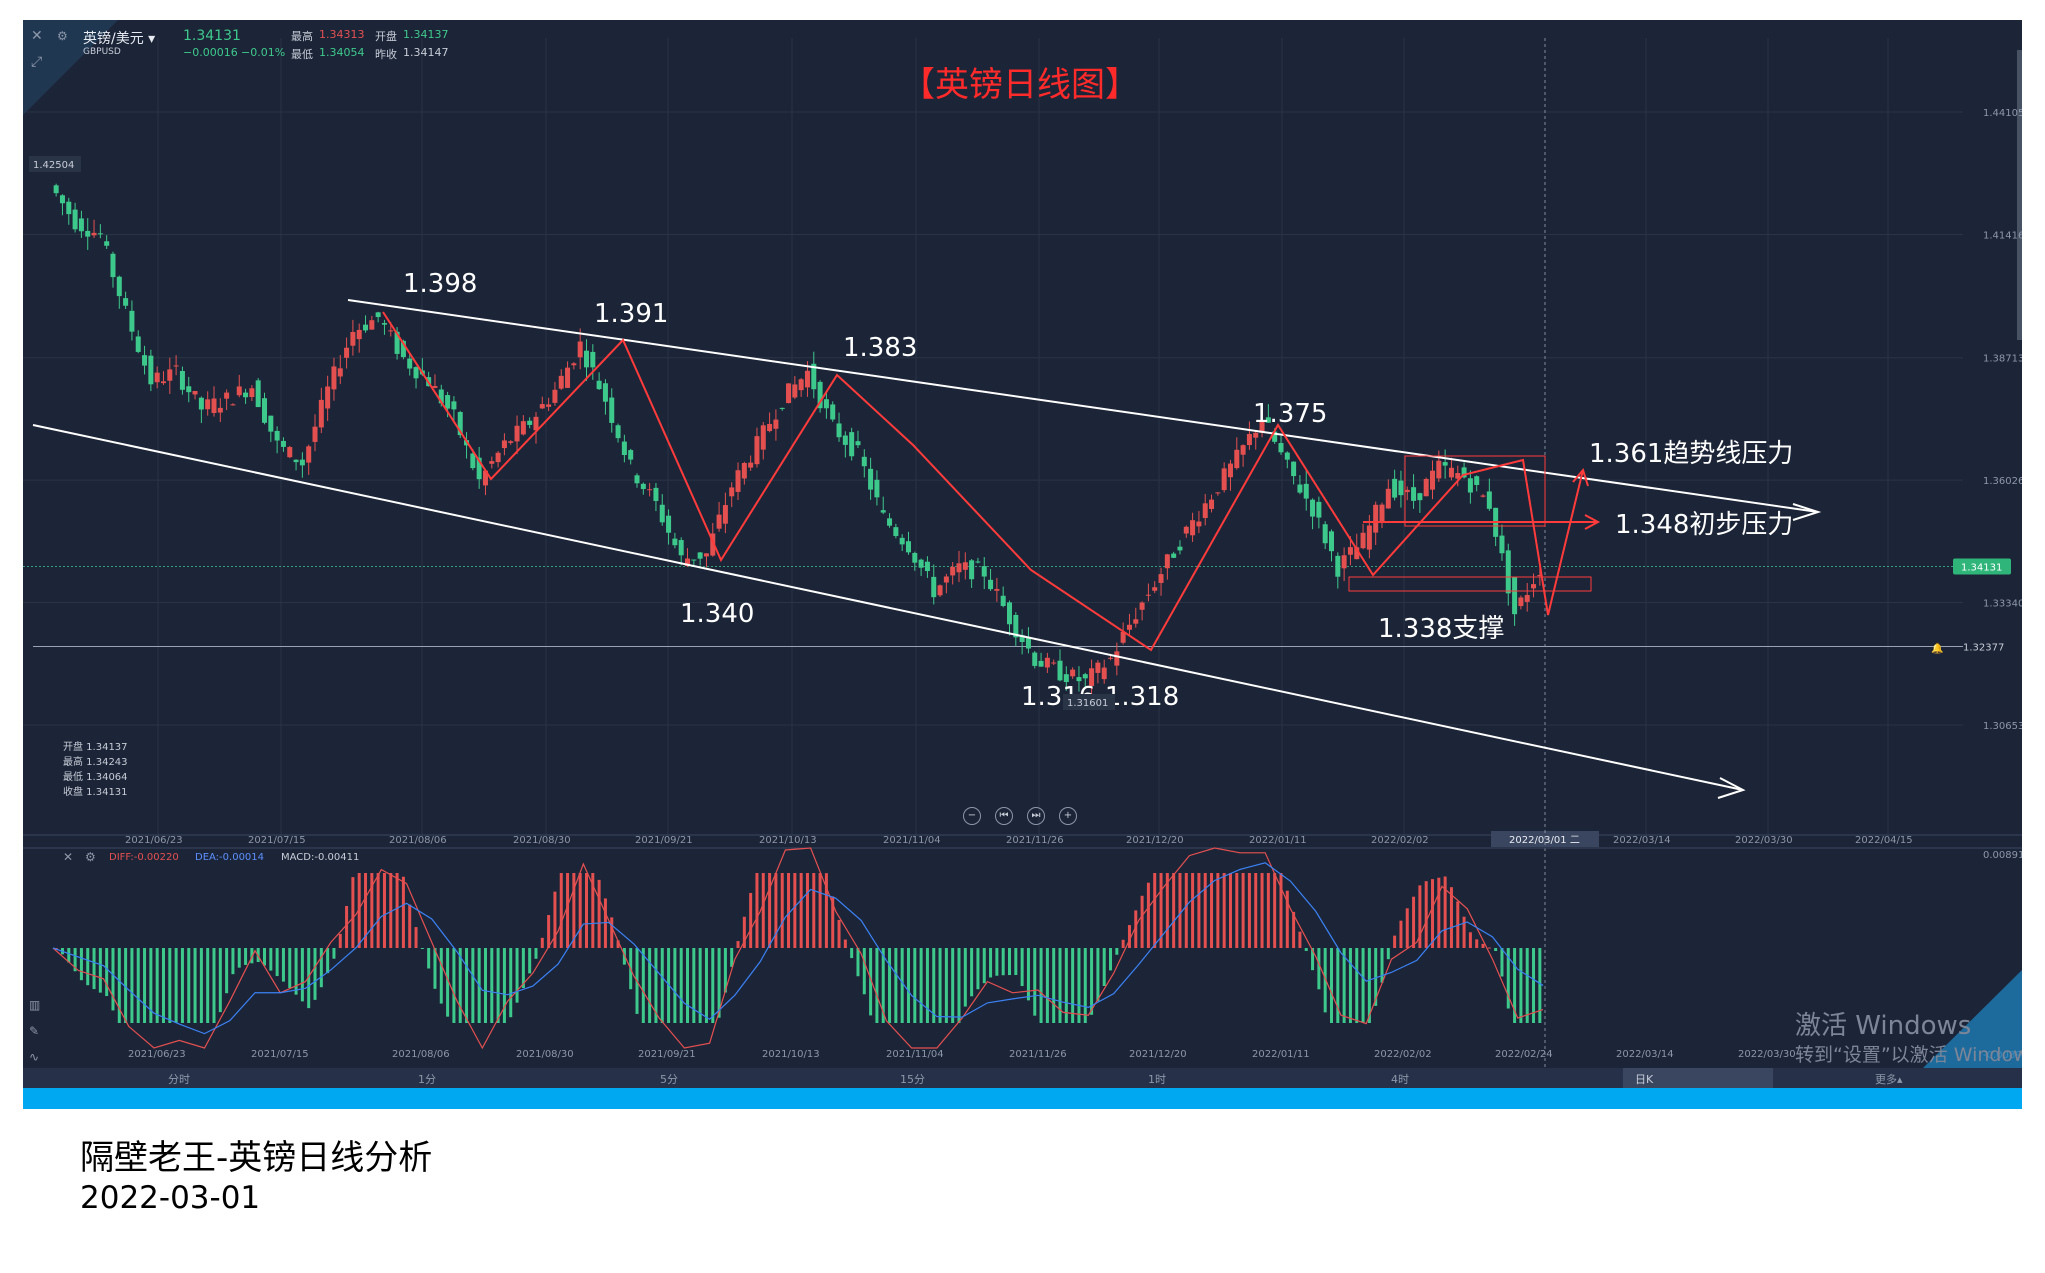  Describe the element at coordinates (912, 1079) in the screenshot. I see `timeframe-15m: 15分` at that location.